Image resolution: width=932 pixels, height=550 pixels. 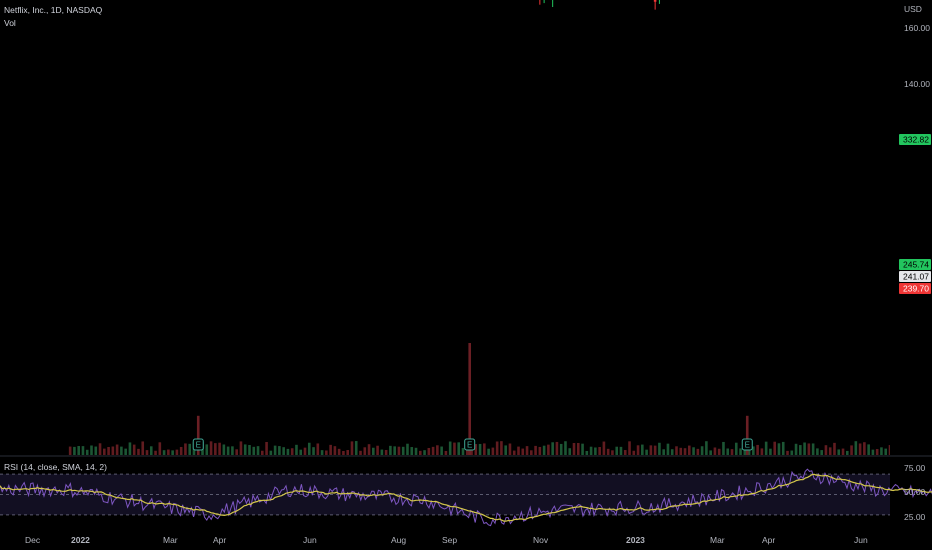 I want to click on volume-spike-bar, so click(x=747, y=435).